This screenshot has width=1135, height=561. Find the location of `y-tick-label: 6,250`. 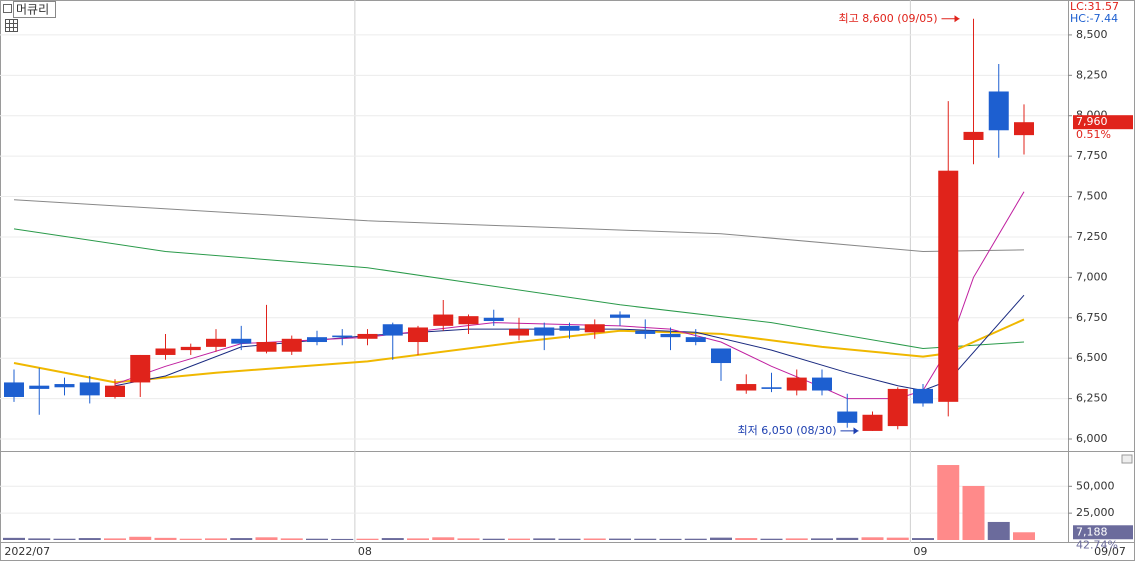

y-tick-label: 6,250 is located at coordinates (1092, 398).